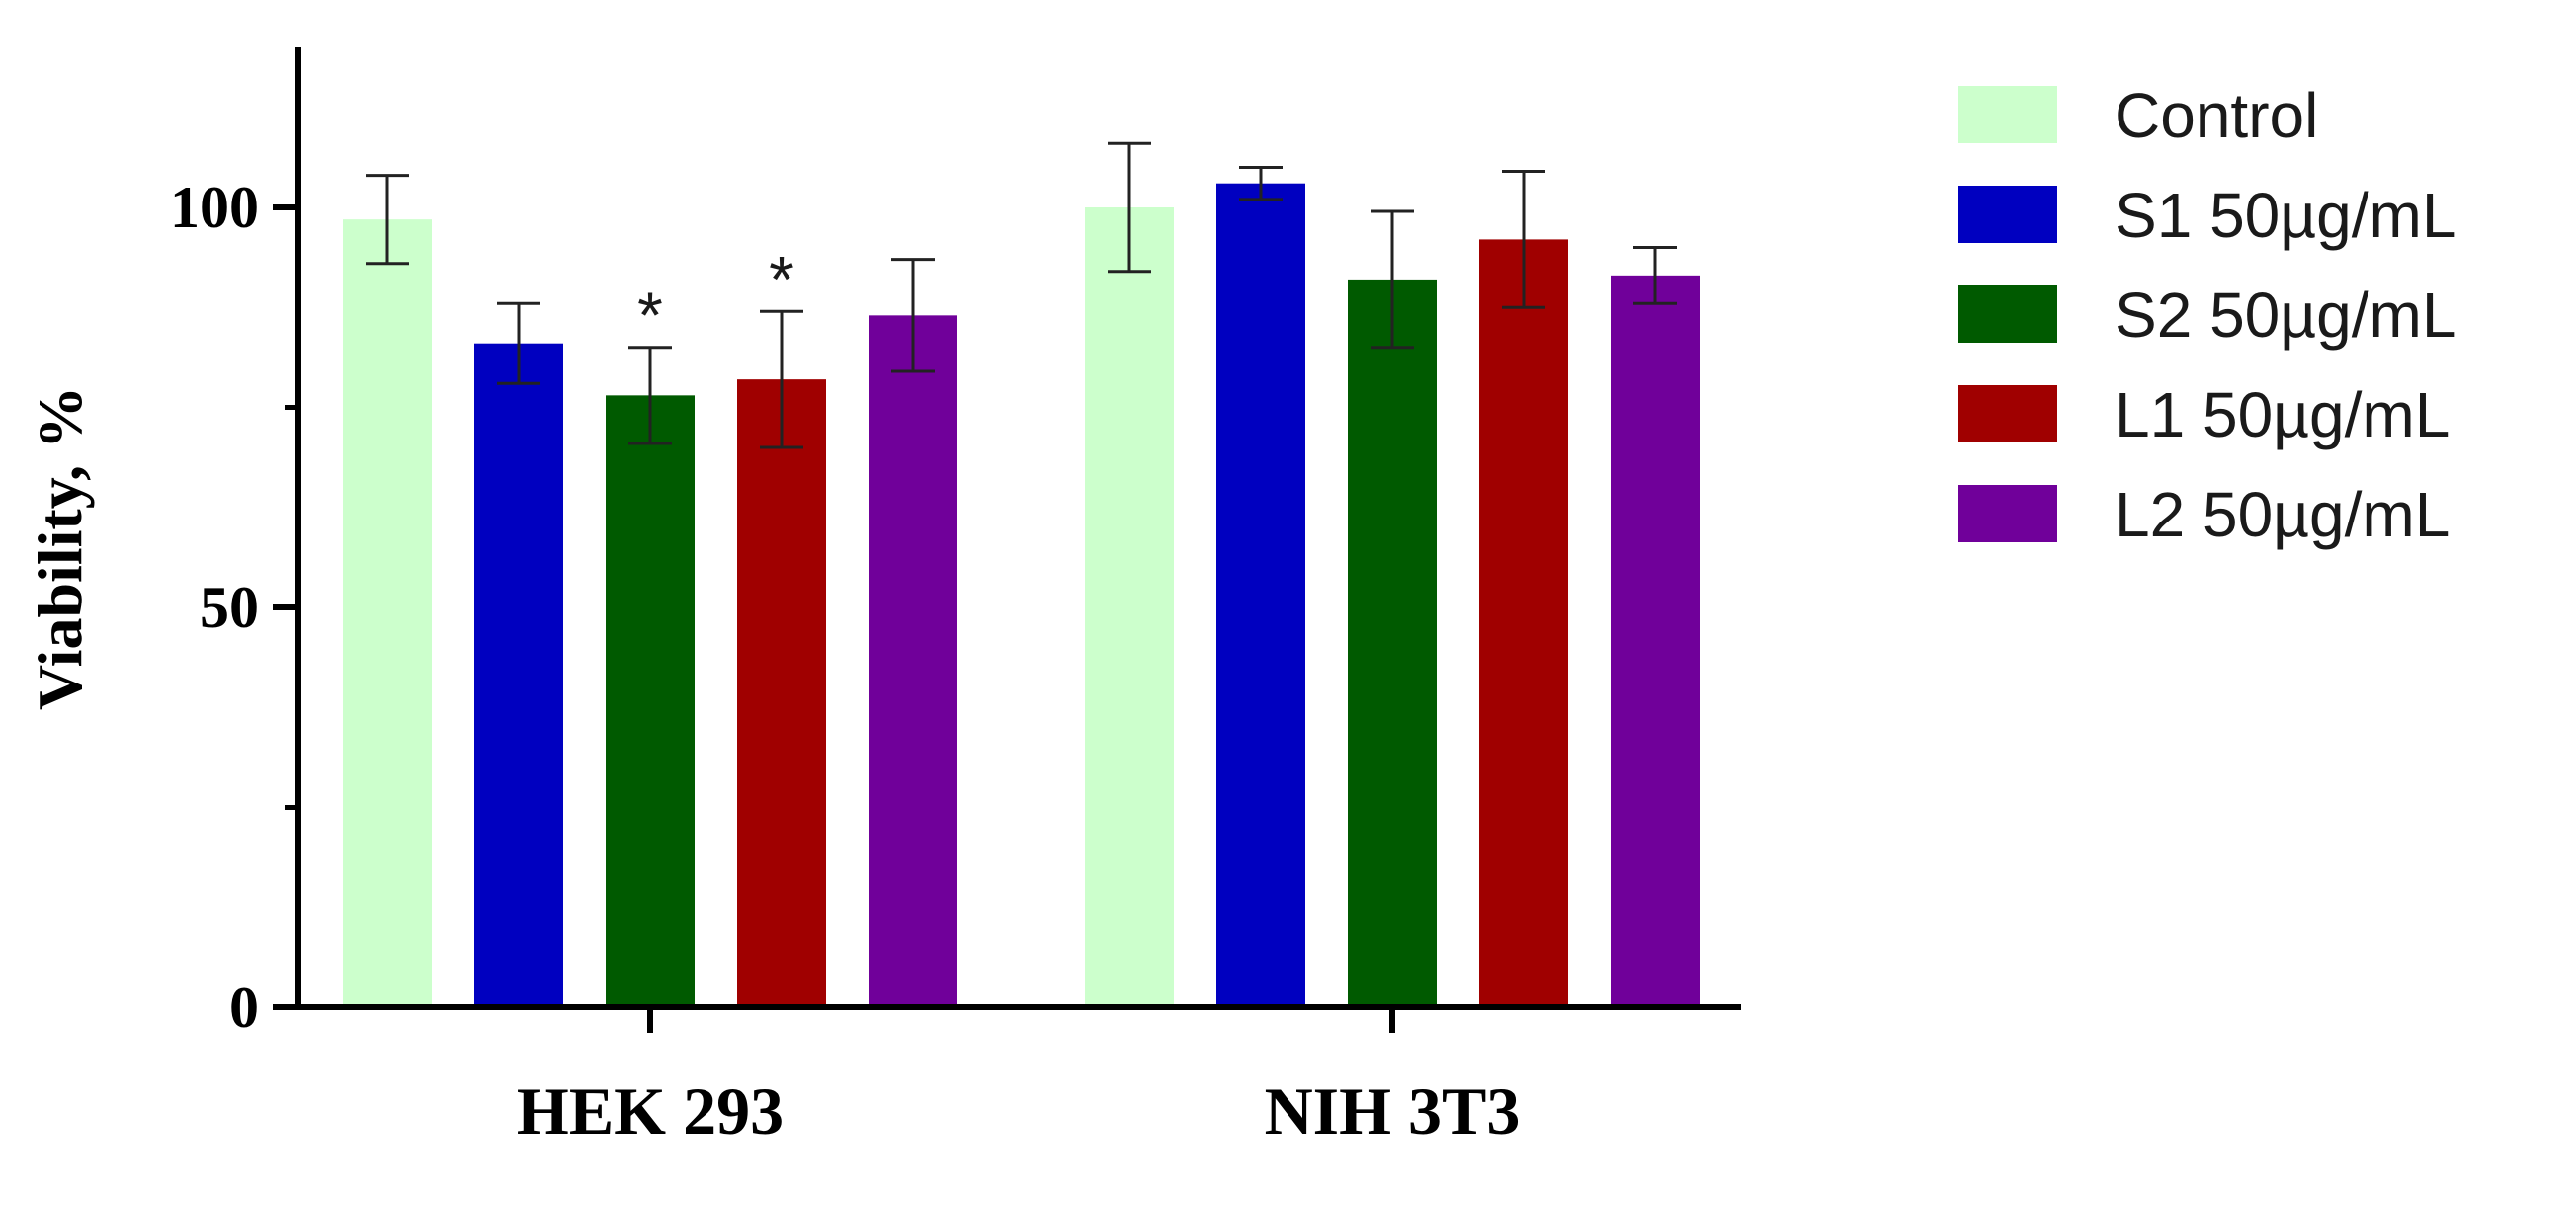 The image size is (2576, 1205). I want to click on legend-item: Control, so click(2138, 115).